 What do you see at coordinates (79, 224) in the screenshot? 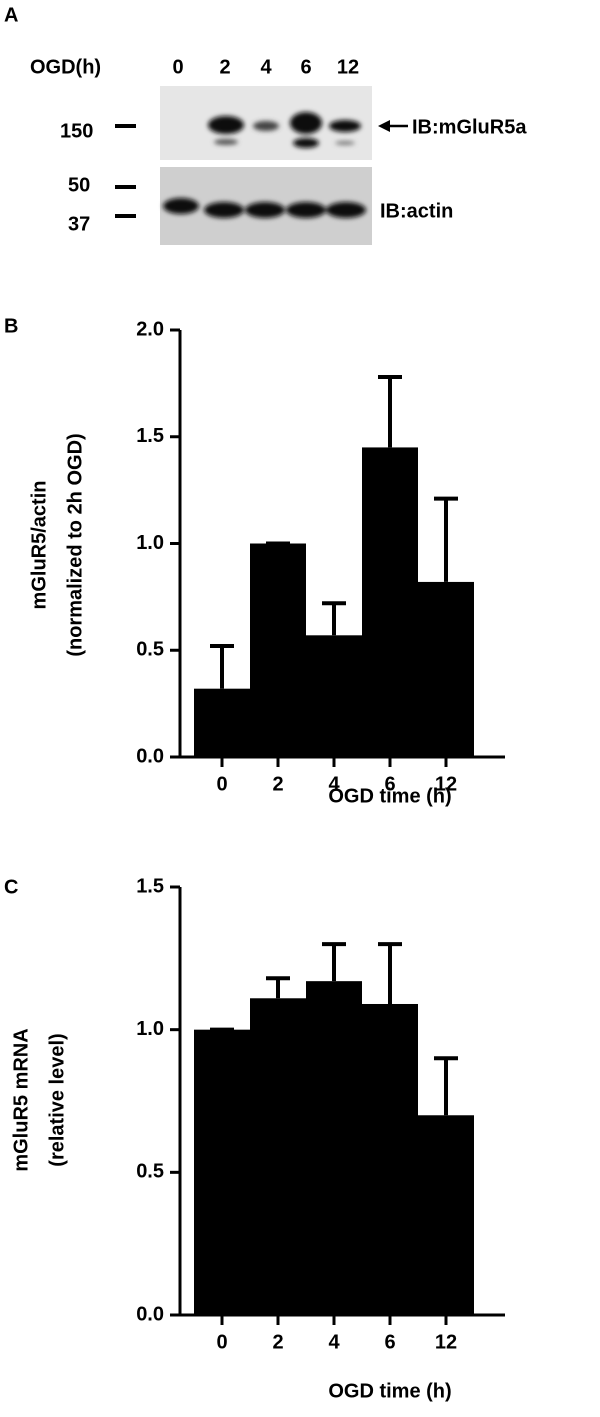
I see `marker-label: 37` at bounding box center [79, 224].